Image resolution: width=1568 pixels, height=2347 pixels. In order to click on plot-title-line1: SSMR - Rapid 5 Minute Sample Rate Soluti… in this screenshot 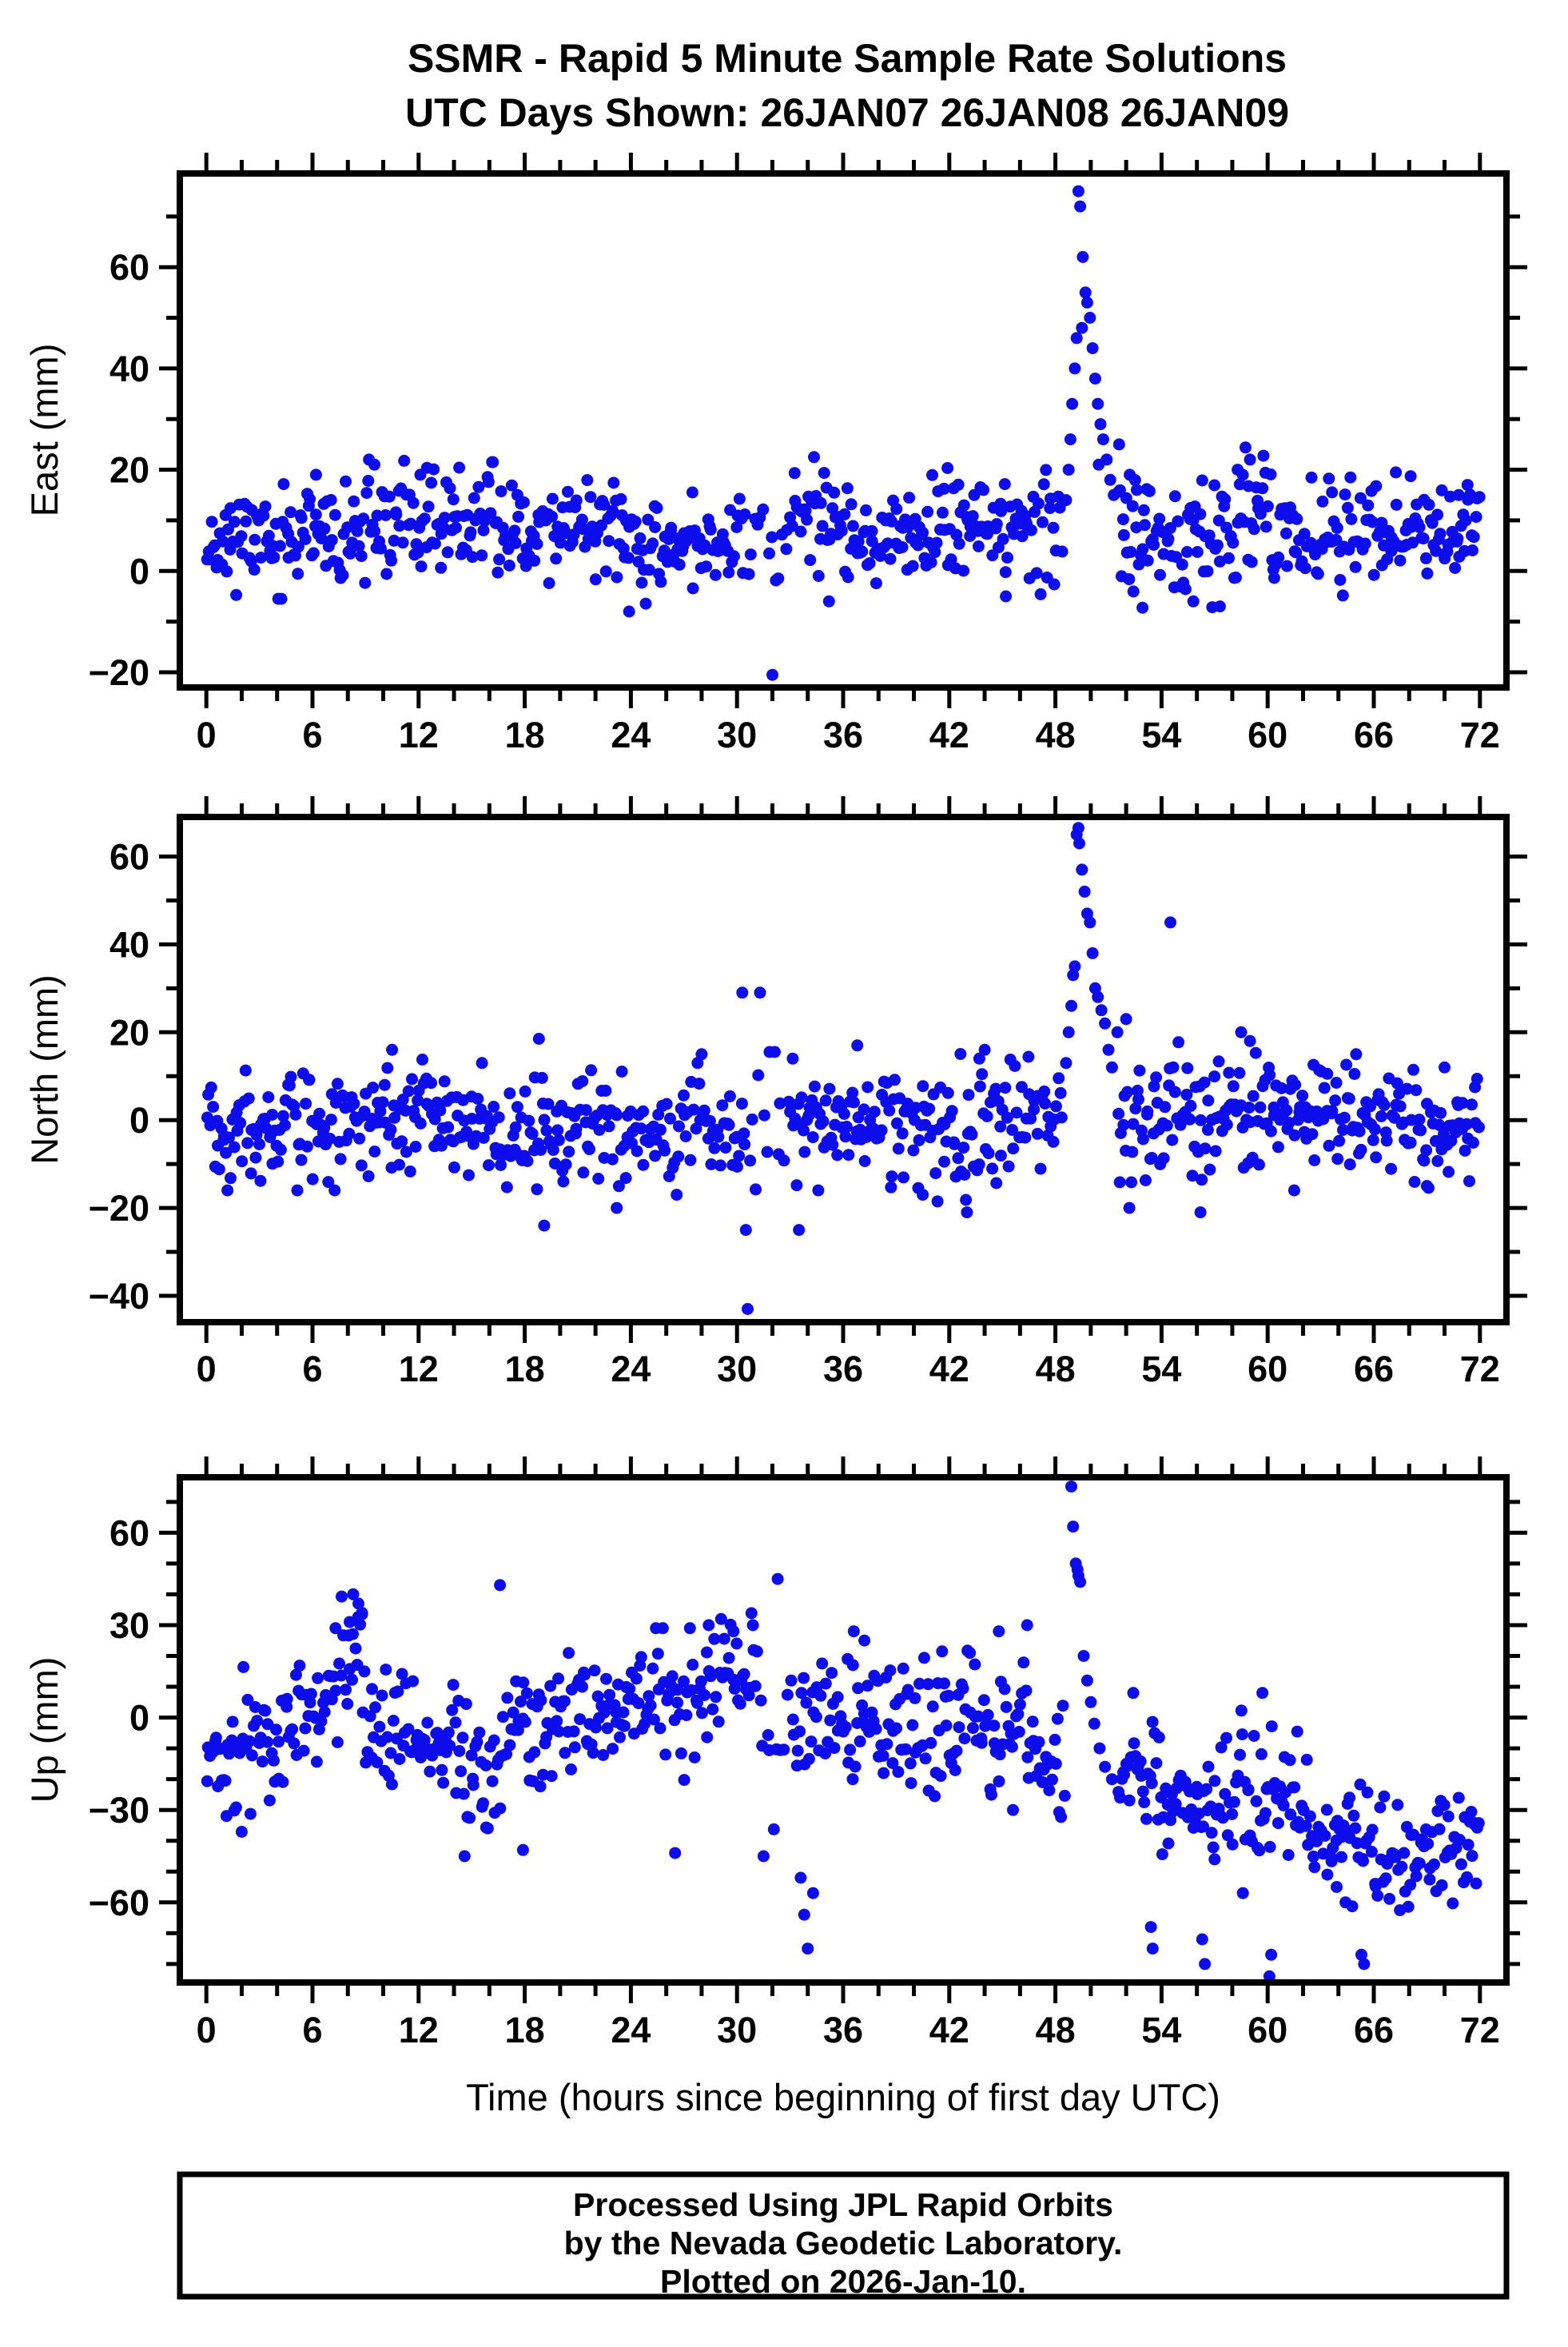, I will do `click(847, 59)`.